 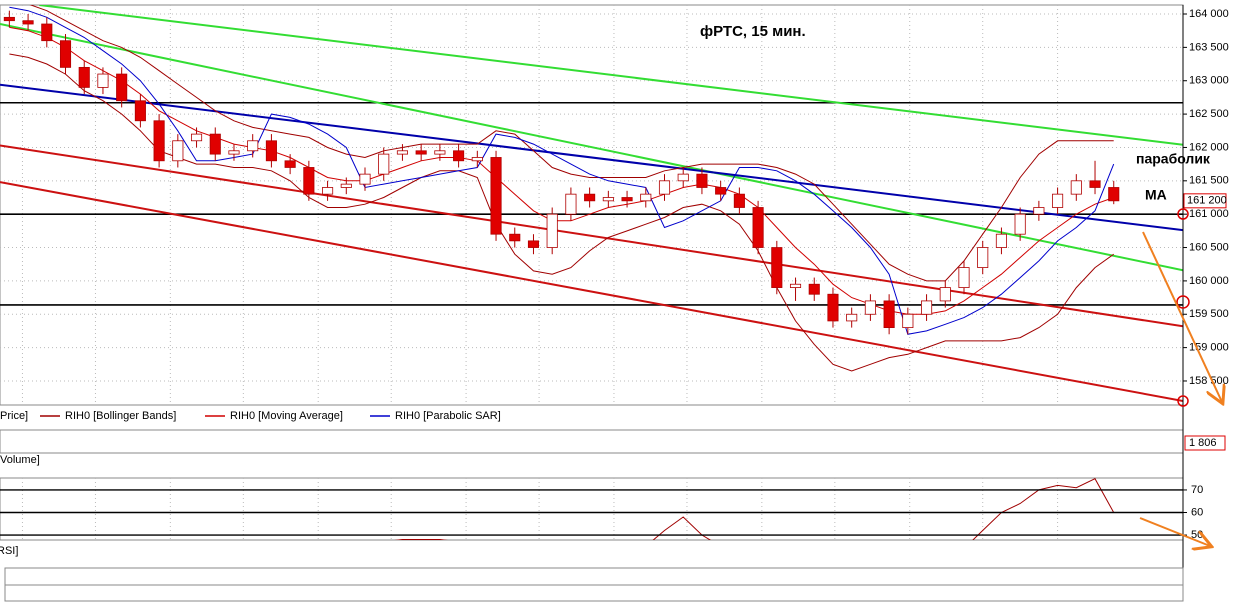 What do you see at coordinates (1156, 195) in the screenshot?
I see `annotation: MA` at bounding box center [1156, 195].